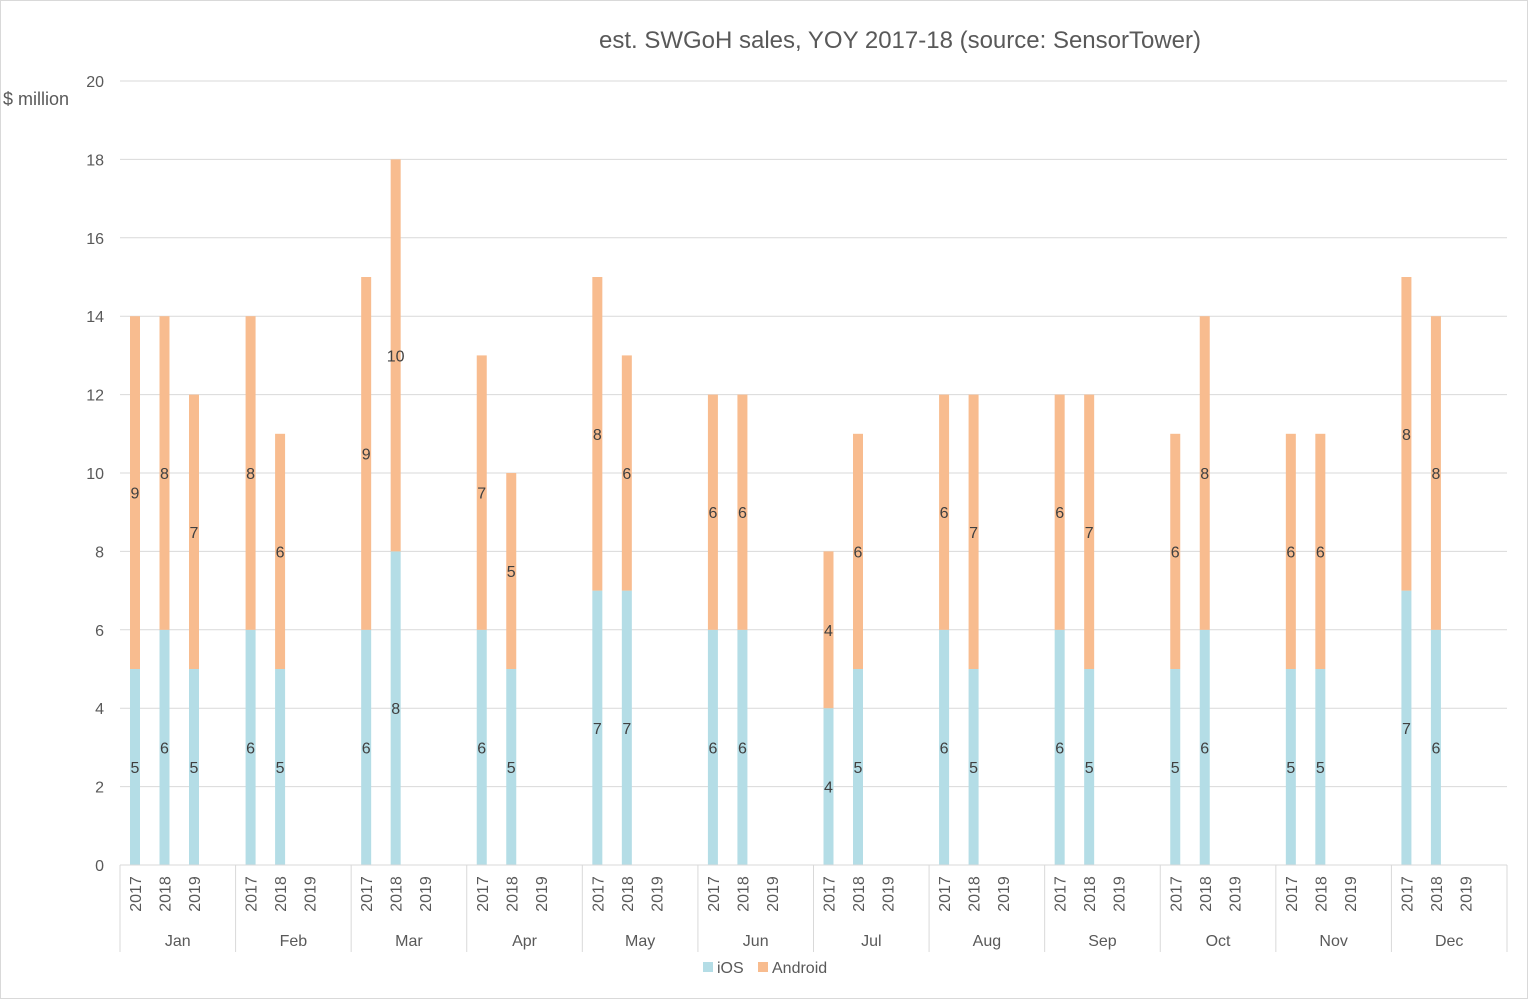 The height and width of the screenshot is (1000, 1528). I want to click on y-tick-label: 14, so click(95, 317).